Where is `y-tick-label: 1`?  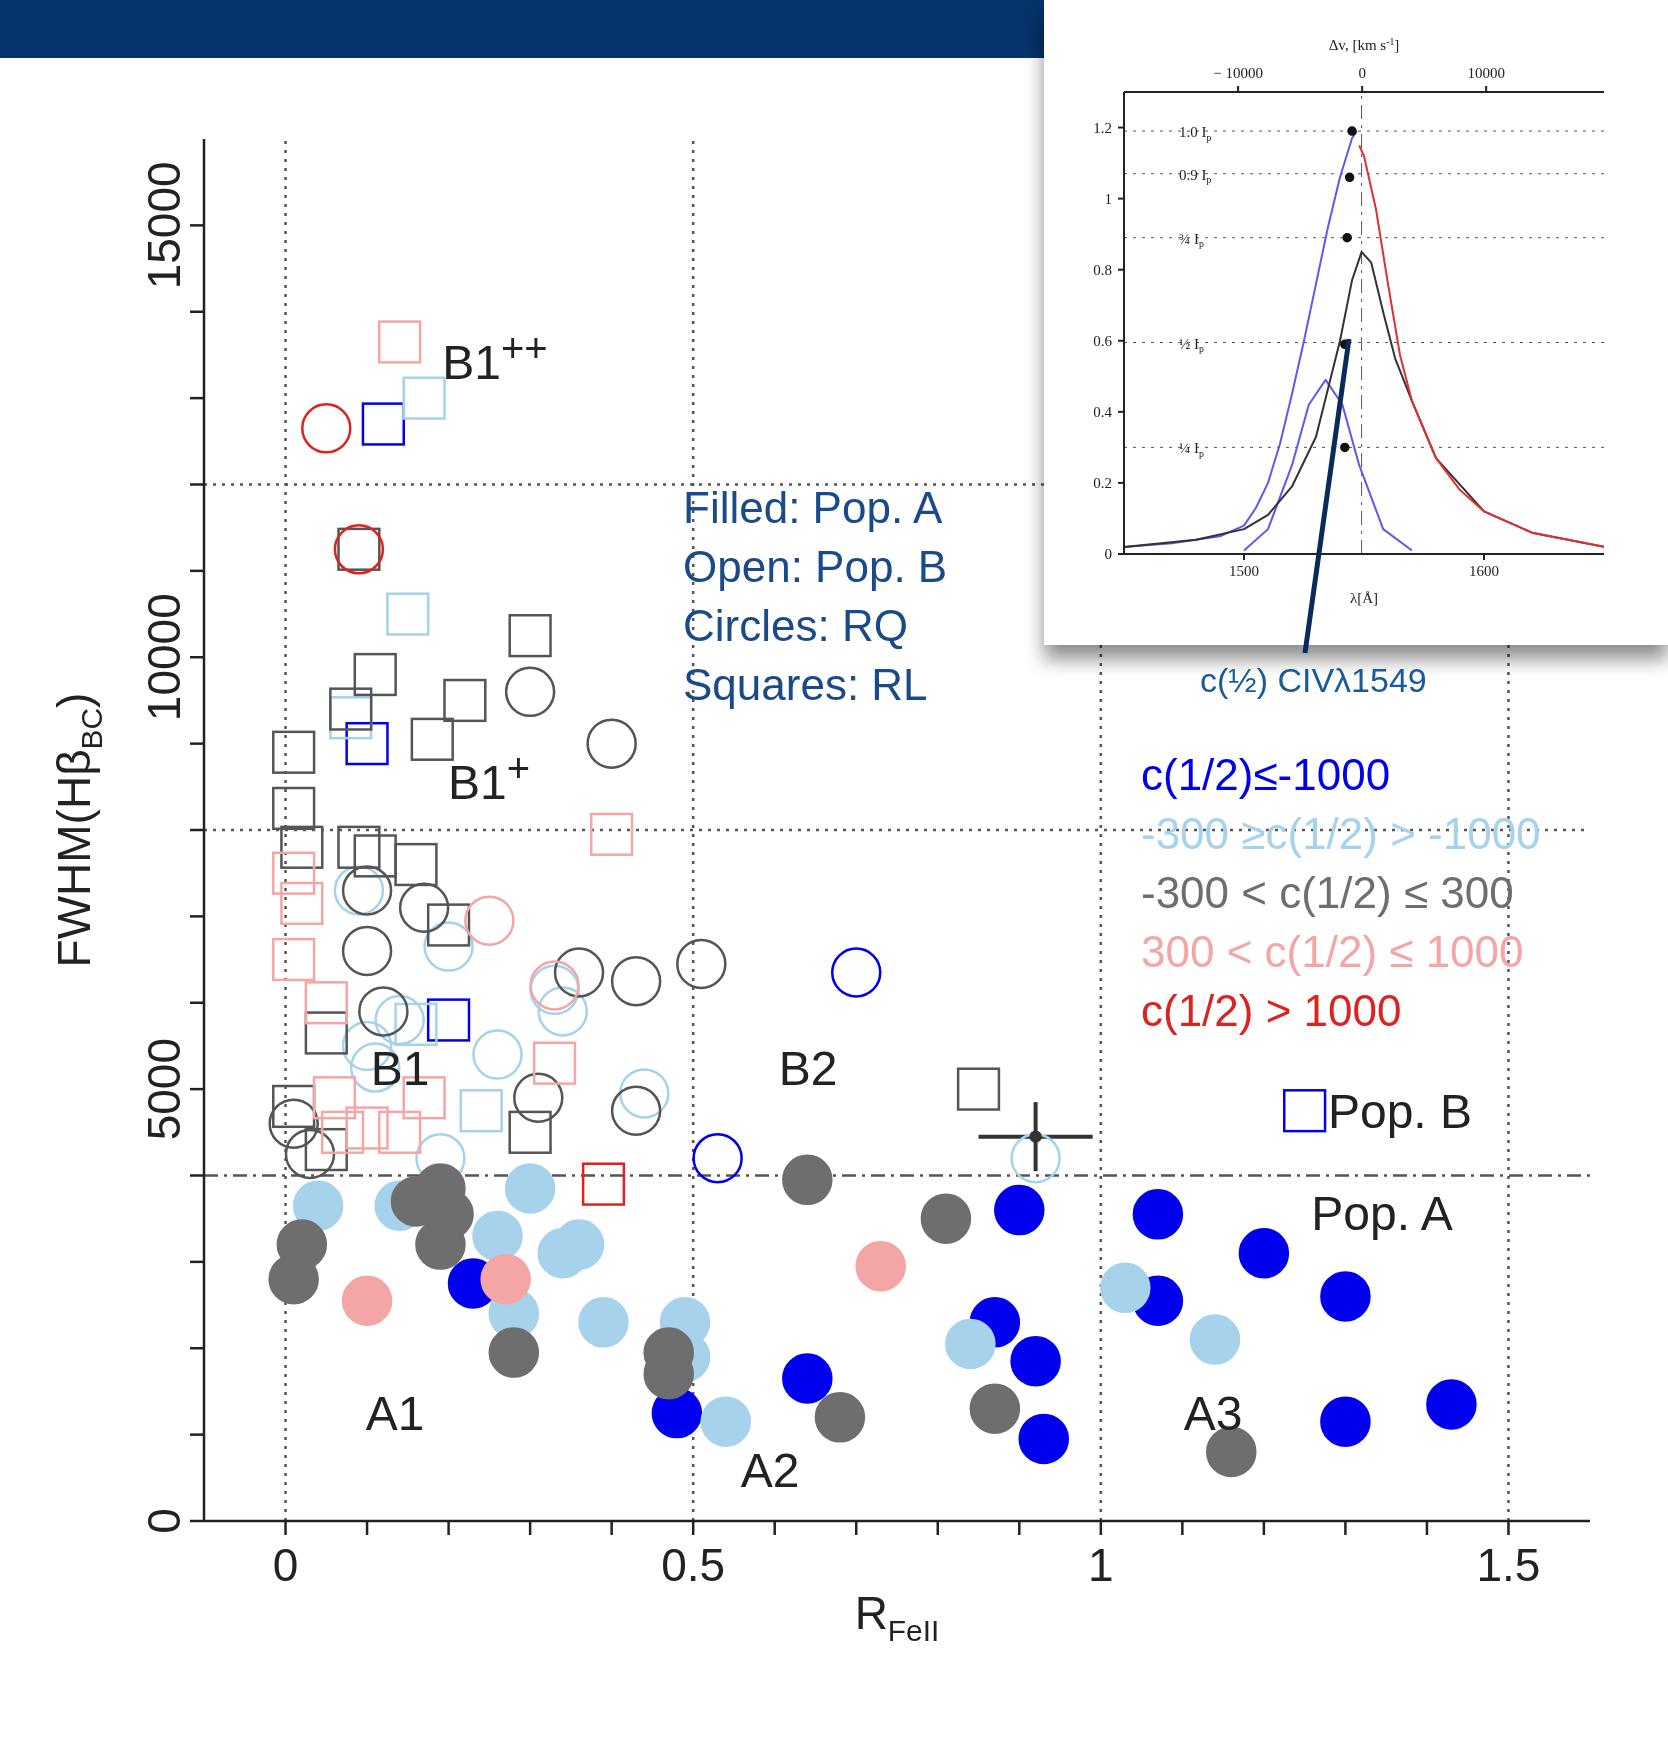 y-tick-label: 1 is located at coordinates (1108, 198).